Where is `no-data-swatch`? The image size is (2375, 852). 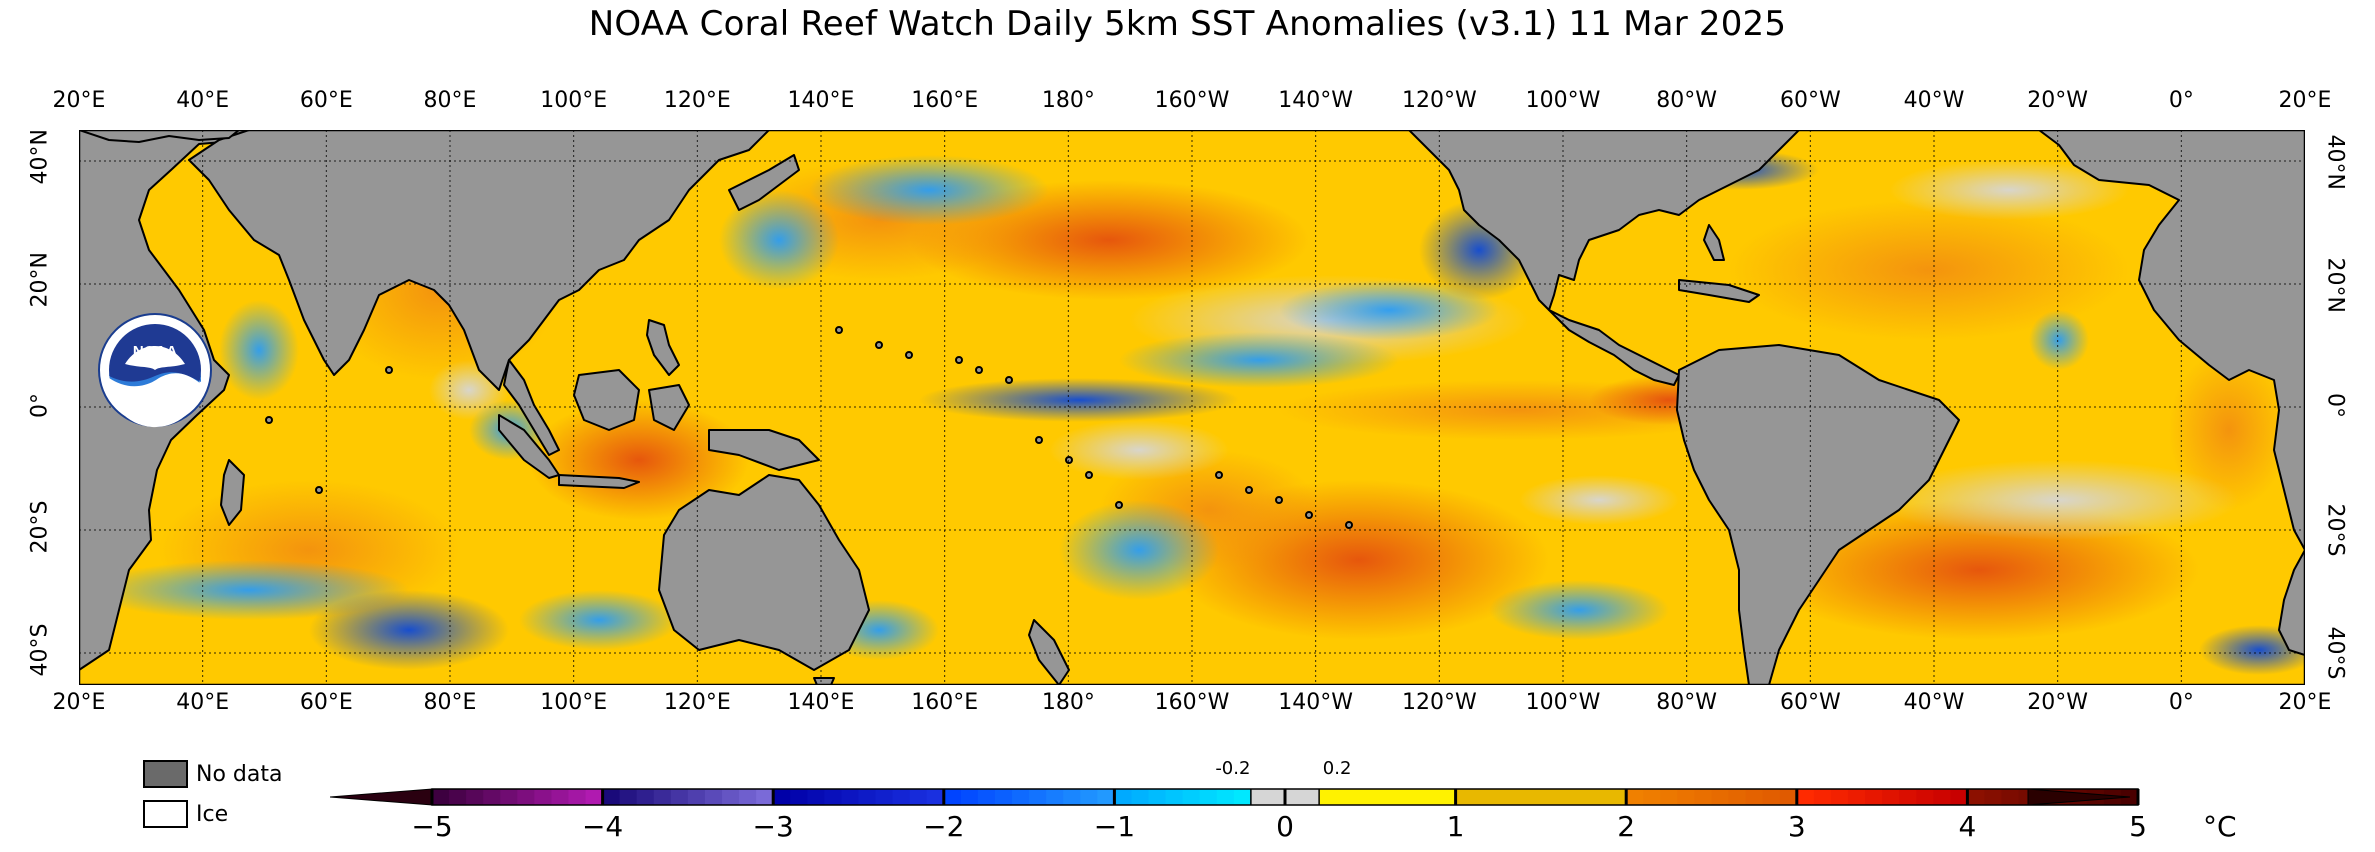 no-data-swatch is located at coordinates (165, 774).